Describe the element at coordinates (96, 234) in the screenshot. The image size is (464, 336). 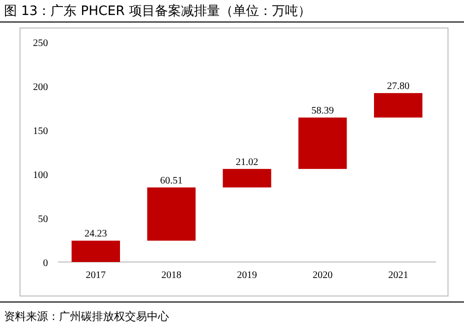
I see `data-label: 24.23` at that location.